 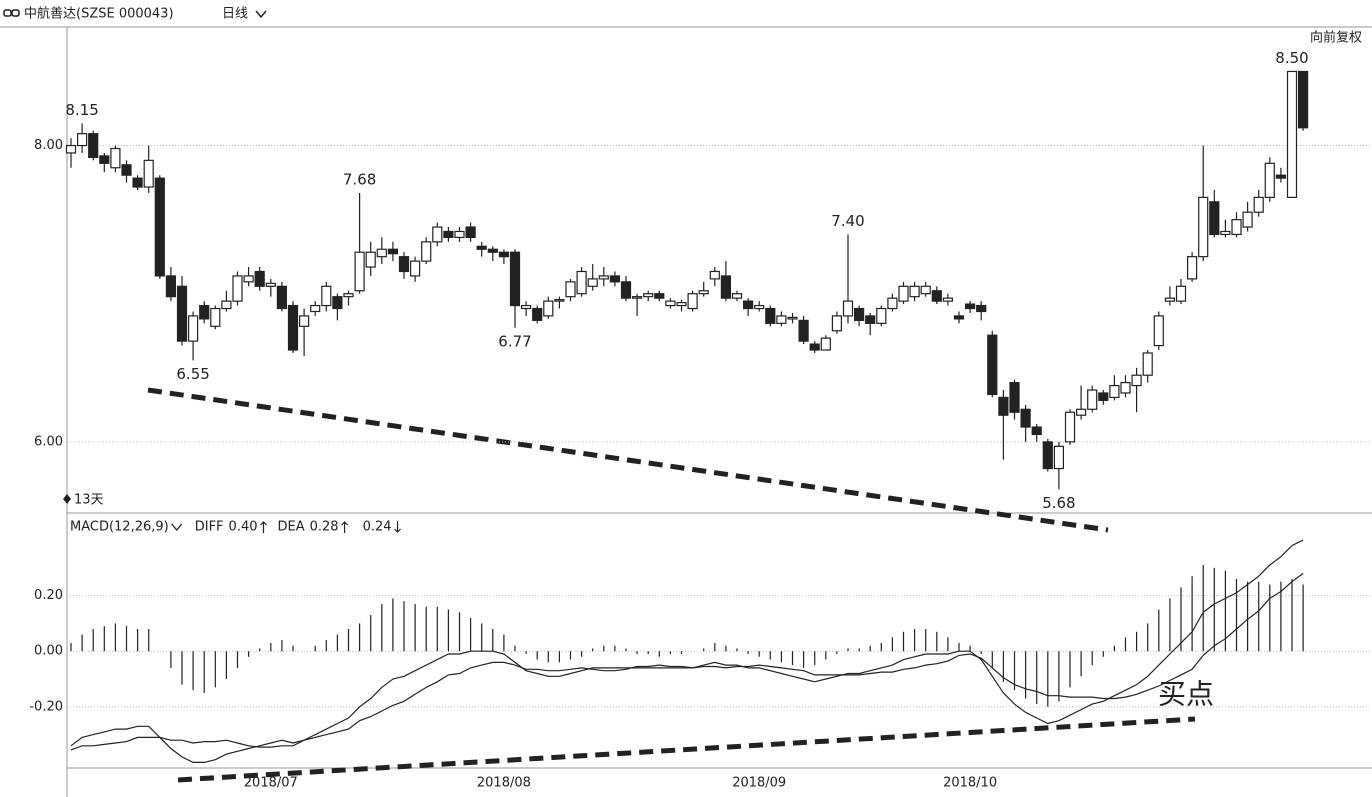 I want to click on legend-name: DIFF, so click(x=209, y=527).